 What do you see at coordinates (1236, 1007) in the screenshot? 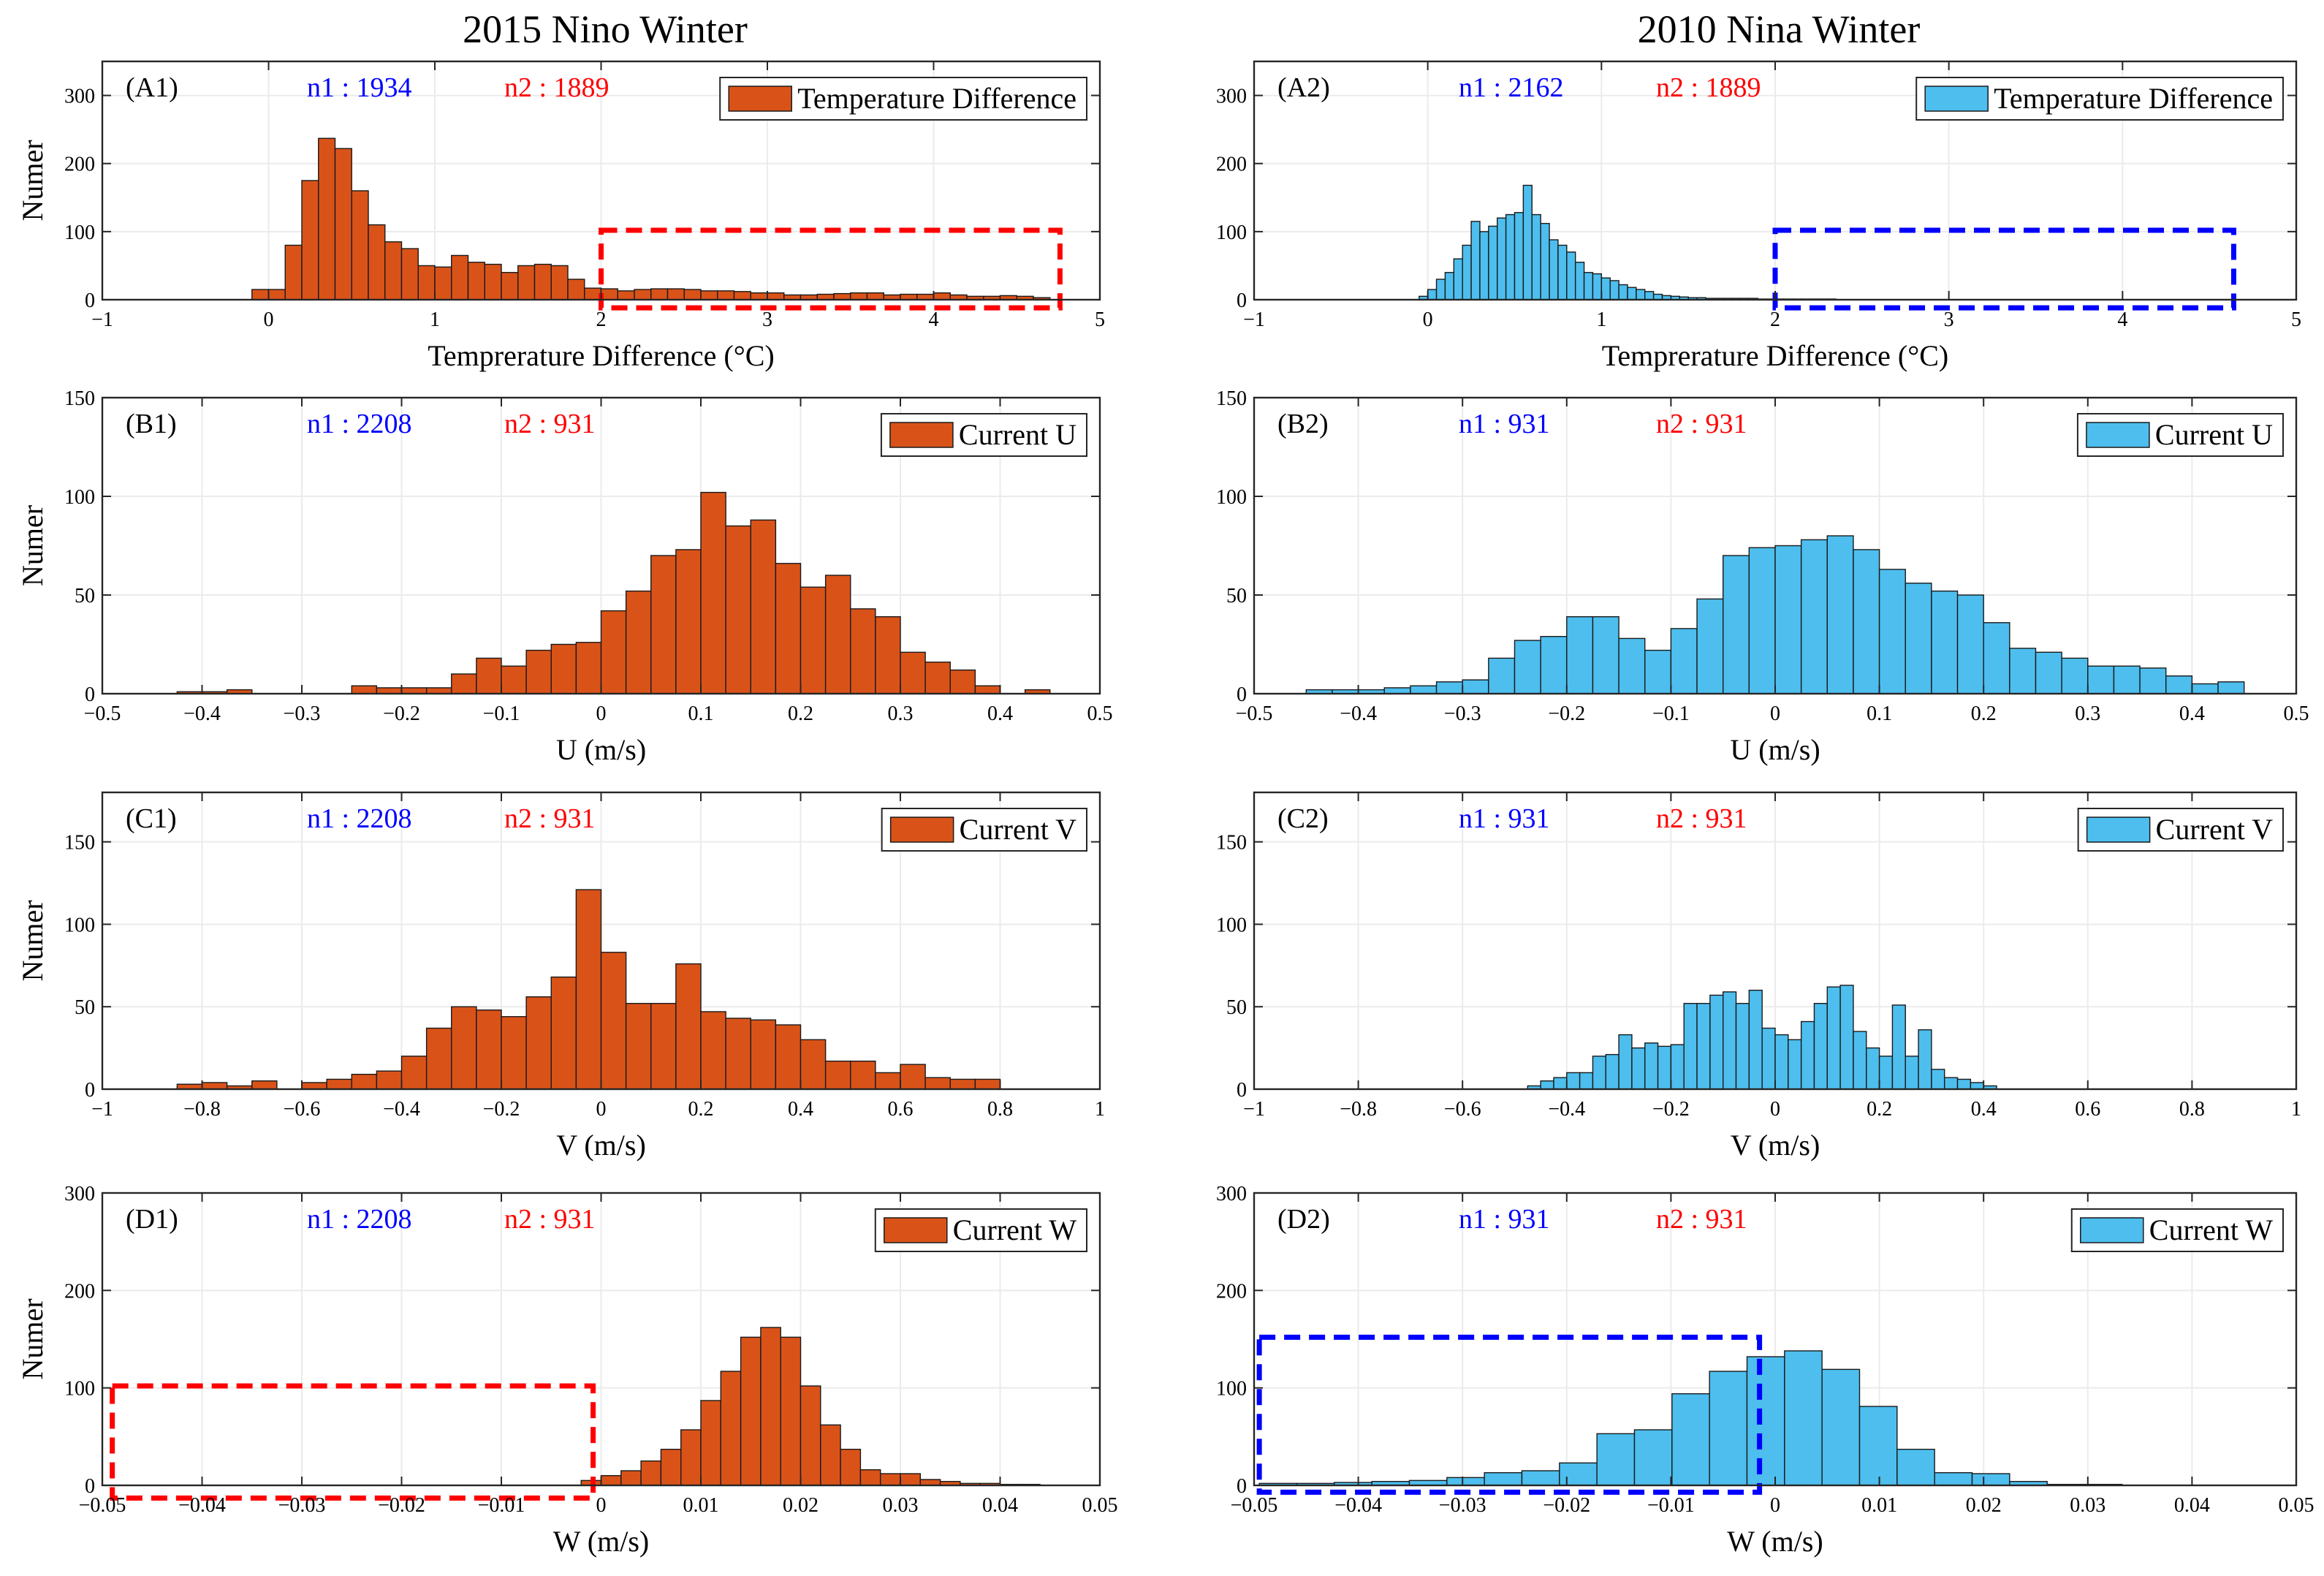
I see `ytick-label-c2-1: 50` at bounding box center [1236, 1007].